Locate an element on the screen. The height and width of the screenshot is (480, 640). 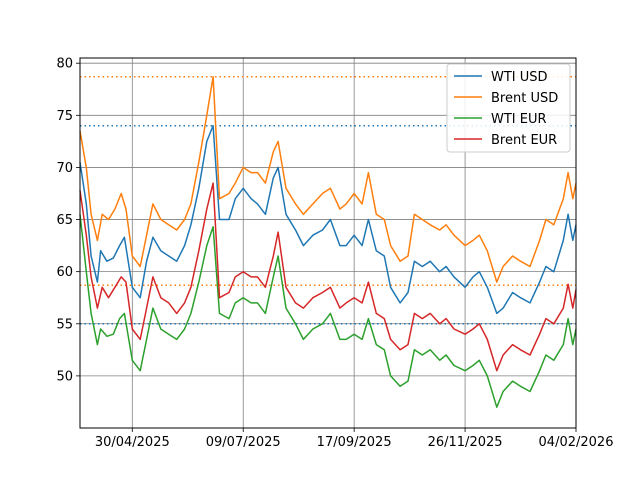
legend-box is located at coordinates (508, 108).